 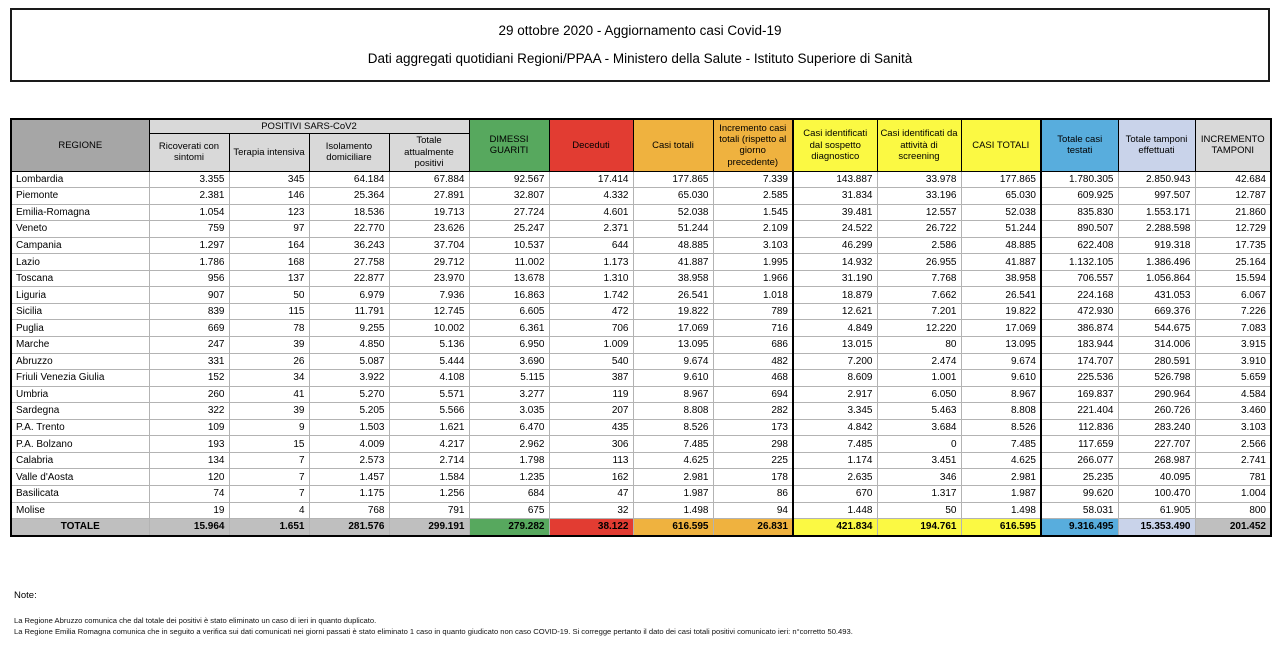 I want to click on column-header-6: Deceduti, so click(x=591, y=145).